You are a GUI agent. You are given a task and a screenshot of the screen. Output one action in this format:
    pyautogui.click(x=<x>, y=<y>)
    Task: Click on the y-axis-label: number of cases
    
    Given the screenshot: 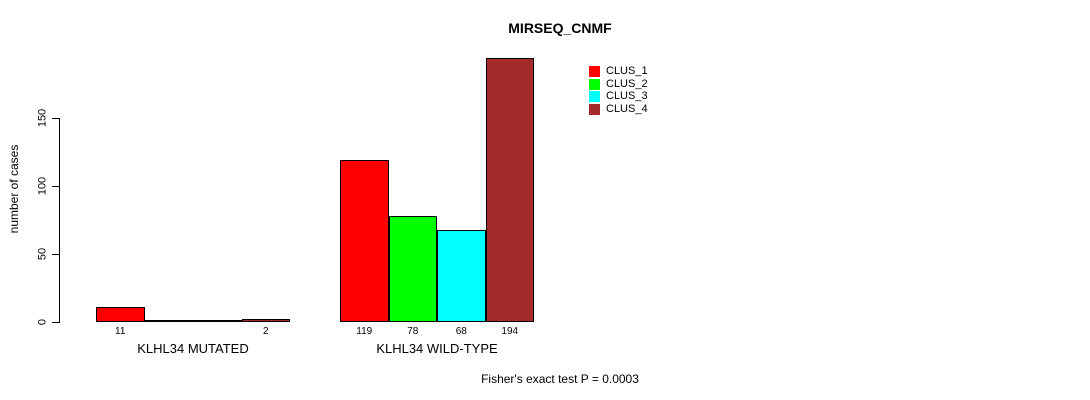 What is the action you would take?
    pyautogui.click(x=14, y=189)
    